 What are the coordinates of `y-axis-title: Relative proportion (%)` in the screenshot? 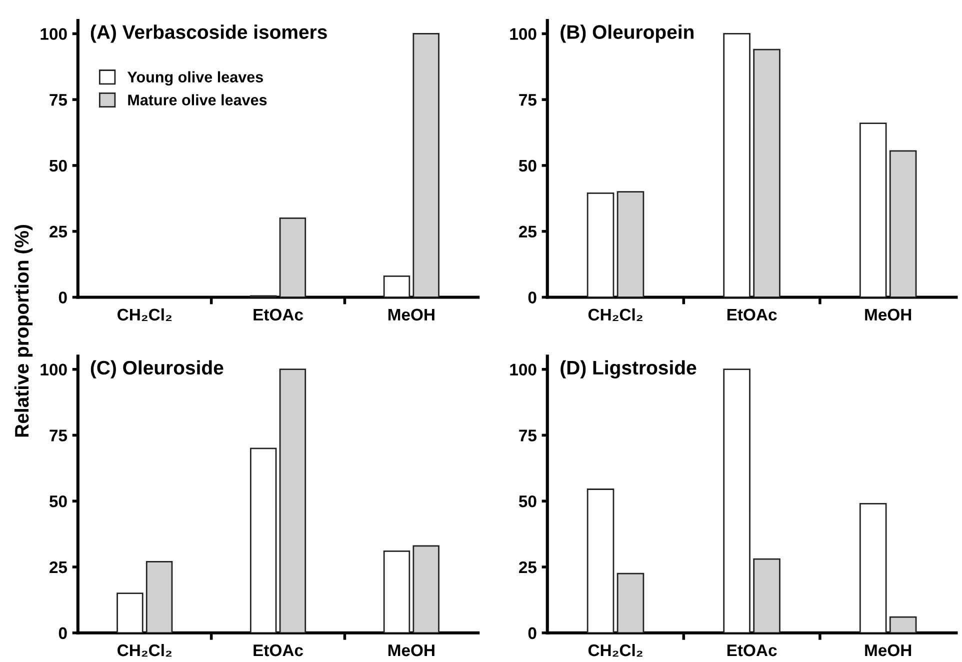 It's located at (23, 331).